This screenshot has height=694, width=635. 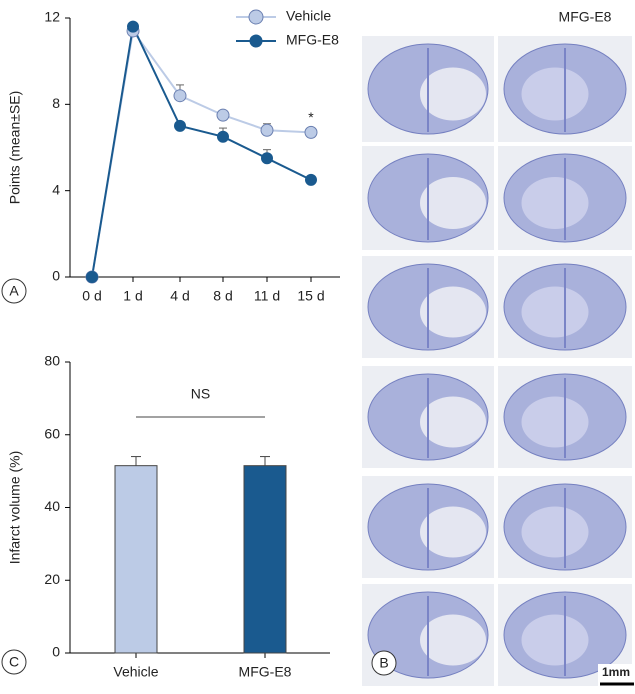 What do you see at coordinates (222, 296) in the screenshot?
I see `x-tick-label: 8 d` at bounding box center [222, 296].